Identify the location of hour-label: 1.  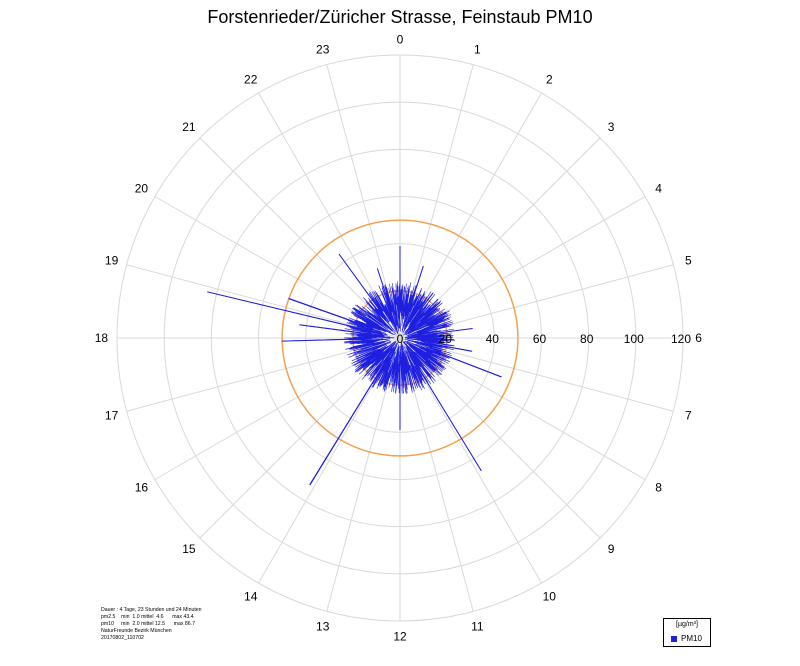
(477, 50).